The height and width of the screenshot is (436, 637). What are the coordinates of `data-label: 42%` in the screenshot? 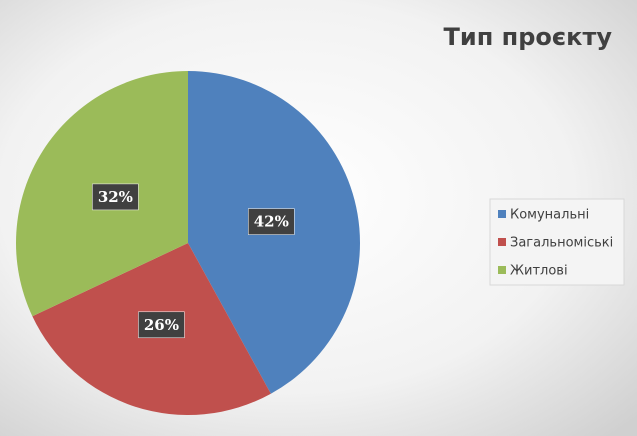 It's located at (271, 222).